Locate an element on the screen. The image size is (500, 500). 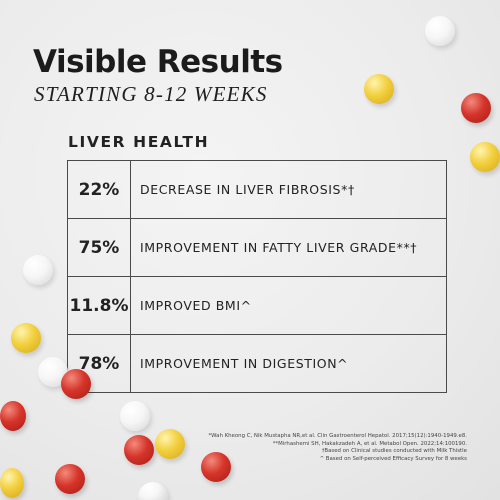
table-row: 22% DECREASE IN LIVER FIBROSIS*† is located at coordinates (257, 189).